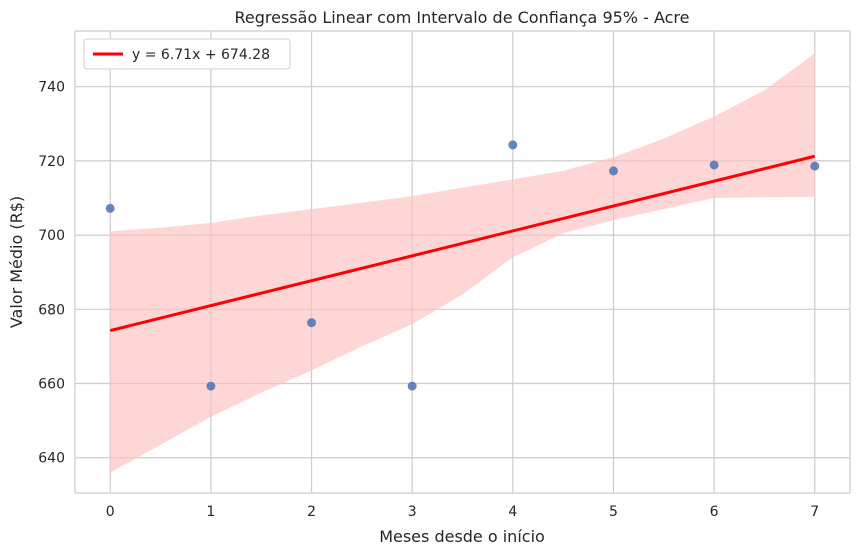 The image size is (860, 556). I want to click on x-tick-label: 6, so click(714, 512).